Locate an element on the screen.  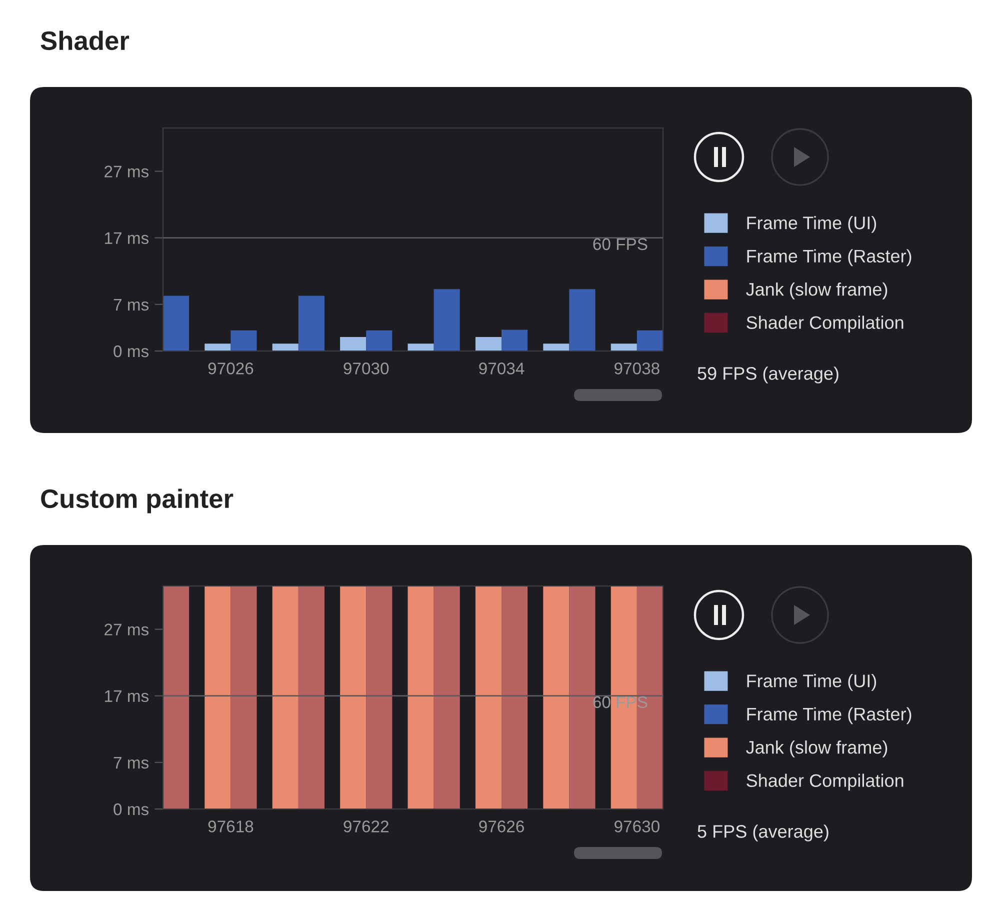
x-tick-label: 97618 is located at coordinates (231, 826).